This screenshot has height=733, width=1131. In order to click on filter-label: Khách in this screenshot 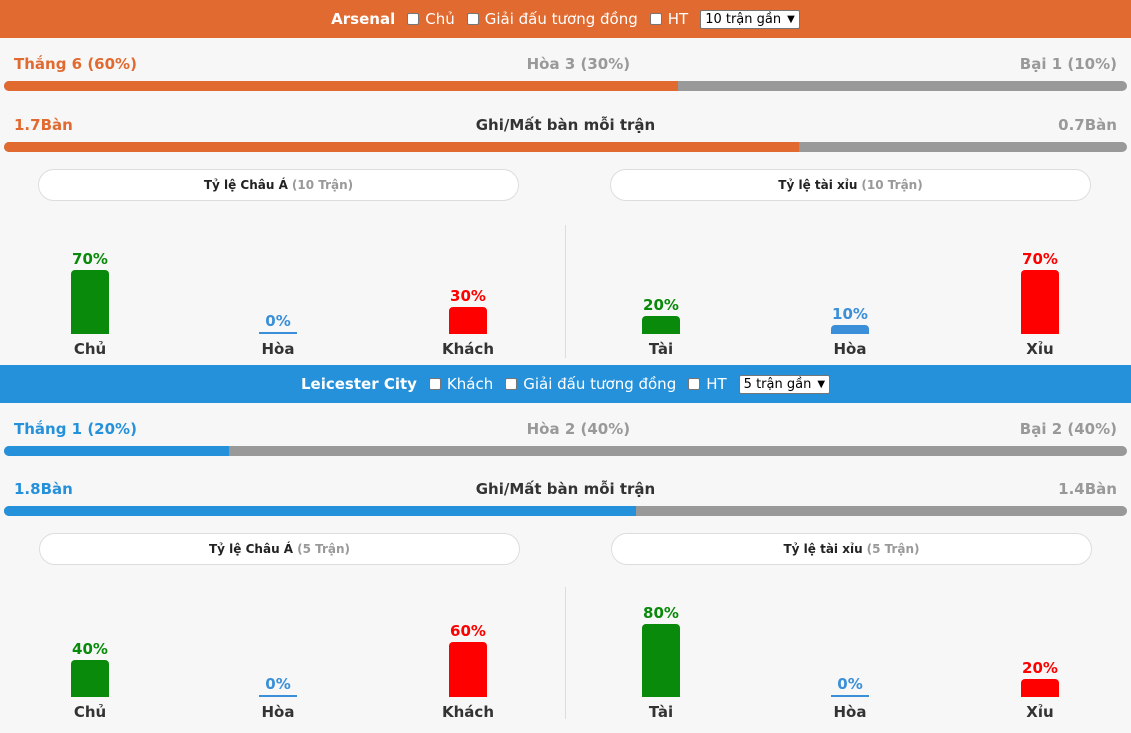, I will do `click(470, 384)`.